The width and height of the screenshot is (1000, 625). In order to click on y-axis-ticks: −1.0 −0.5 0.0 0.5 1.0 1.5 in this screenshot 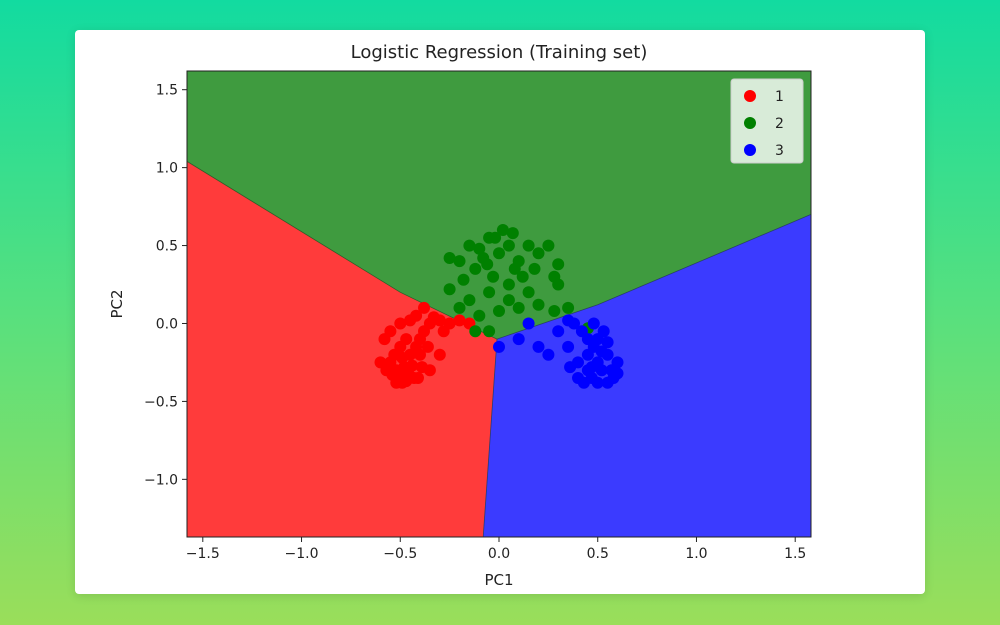, I will do `click(165, 285)`.